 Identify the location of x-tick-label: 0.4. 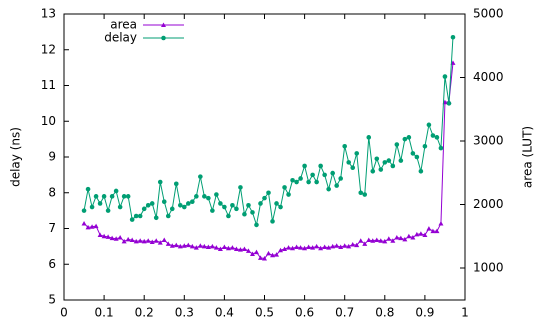
(224, 313).